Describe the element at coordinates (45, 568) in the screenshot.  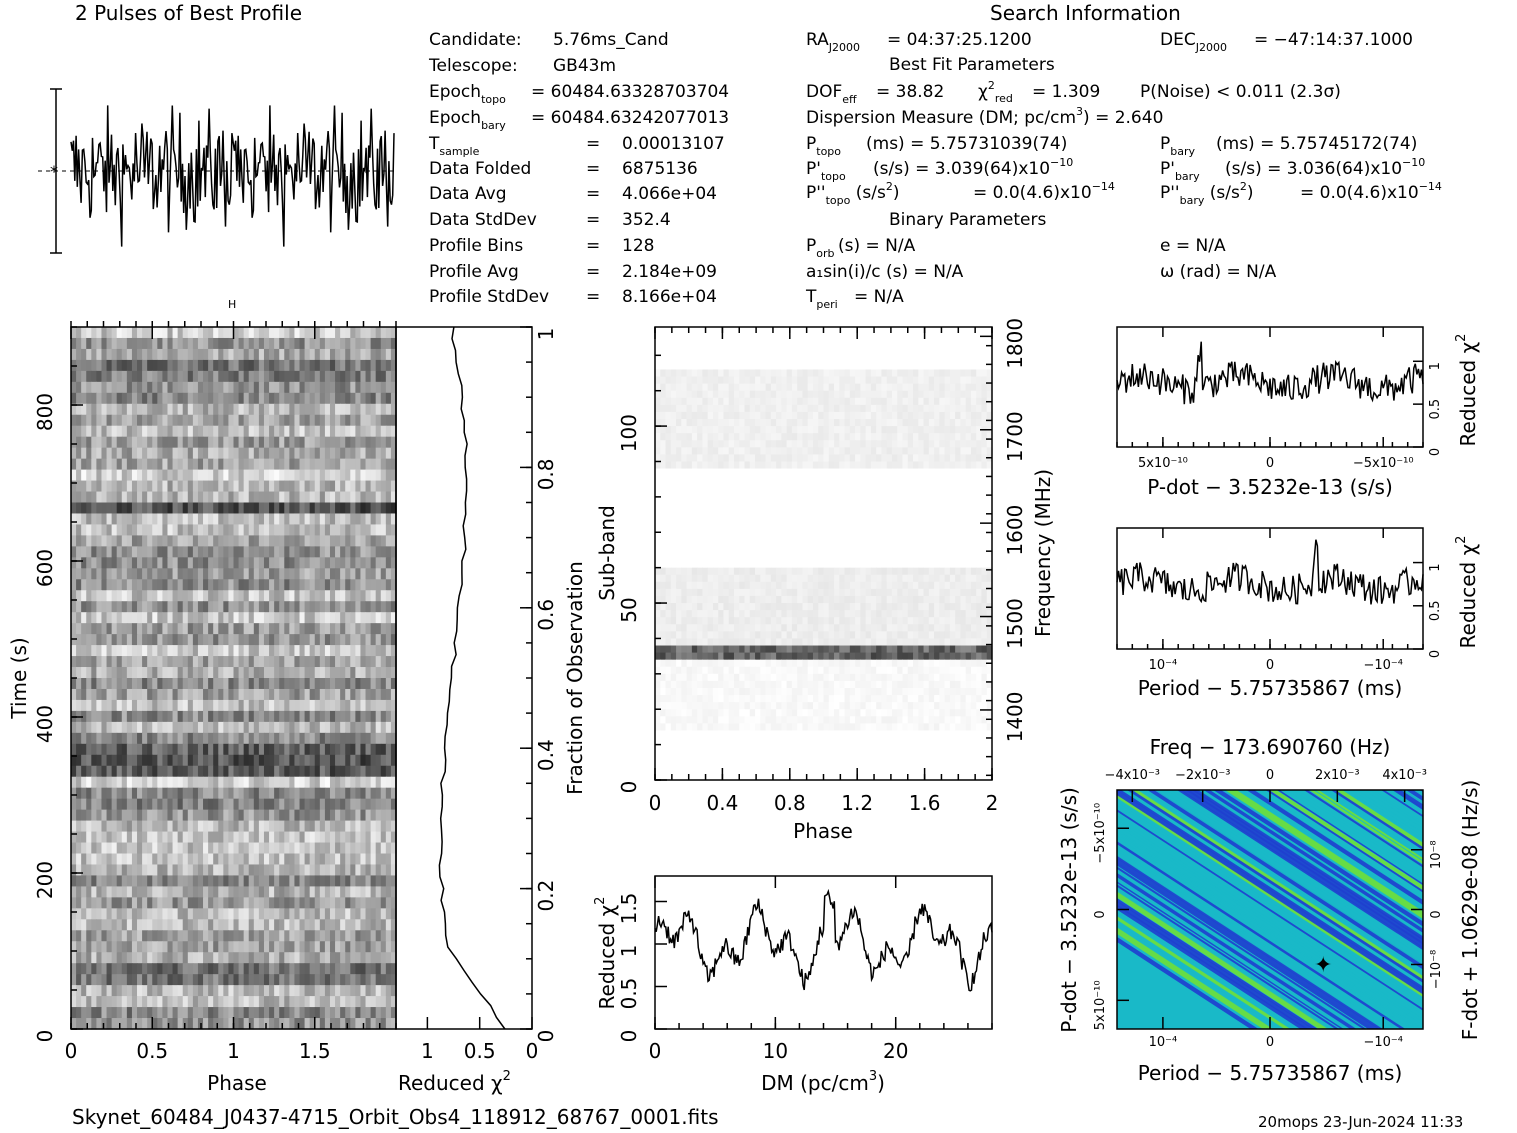
I see `tick-label: 600` at that location.